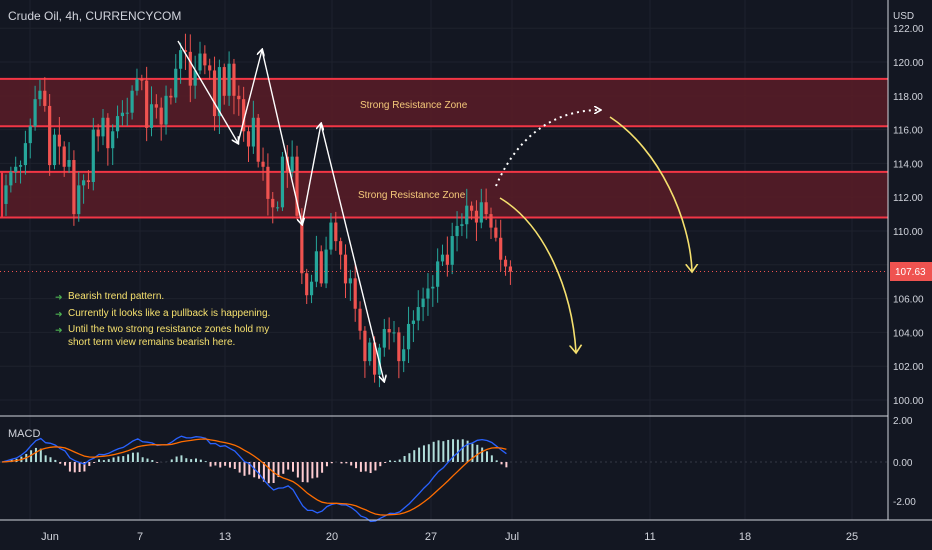  What do you see at coordinates (908, 29) in the screenshot?
I see `price-tick-label: 122.00` at bounding box center [908, 29].